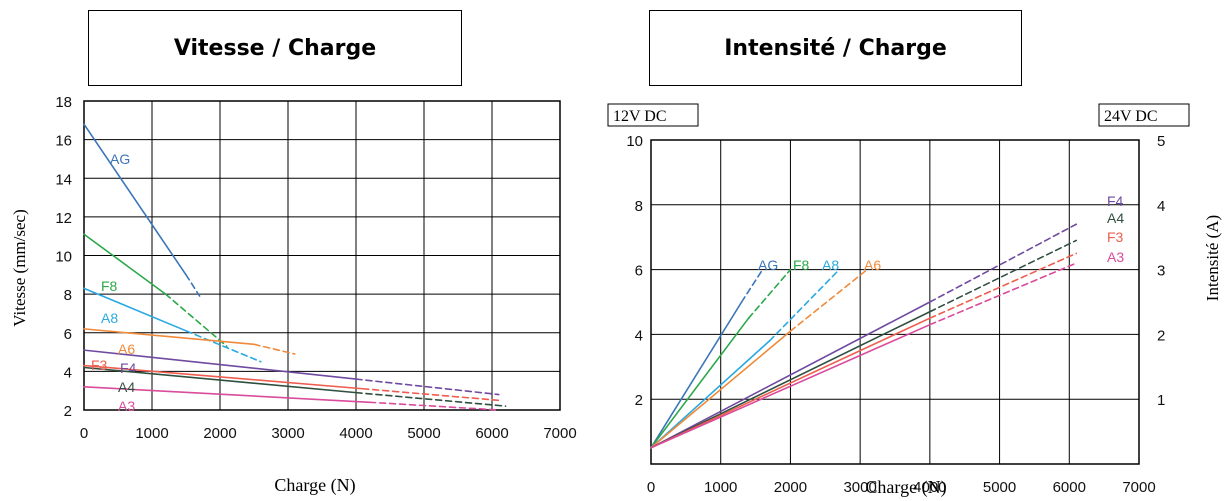 This screenshot has width=1230, height=501. I want to click on current-x-tick-label: 4000, so click(929, 487).